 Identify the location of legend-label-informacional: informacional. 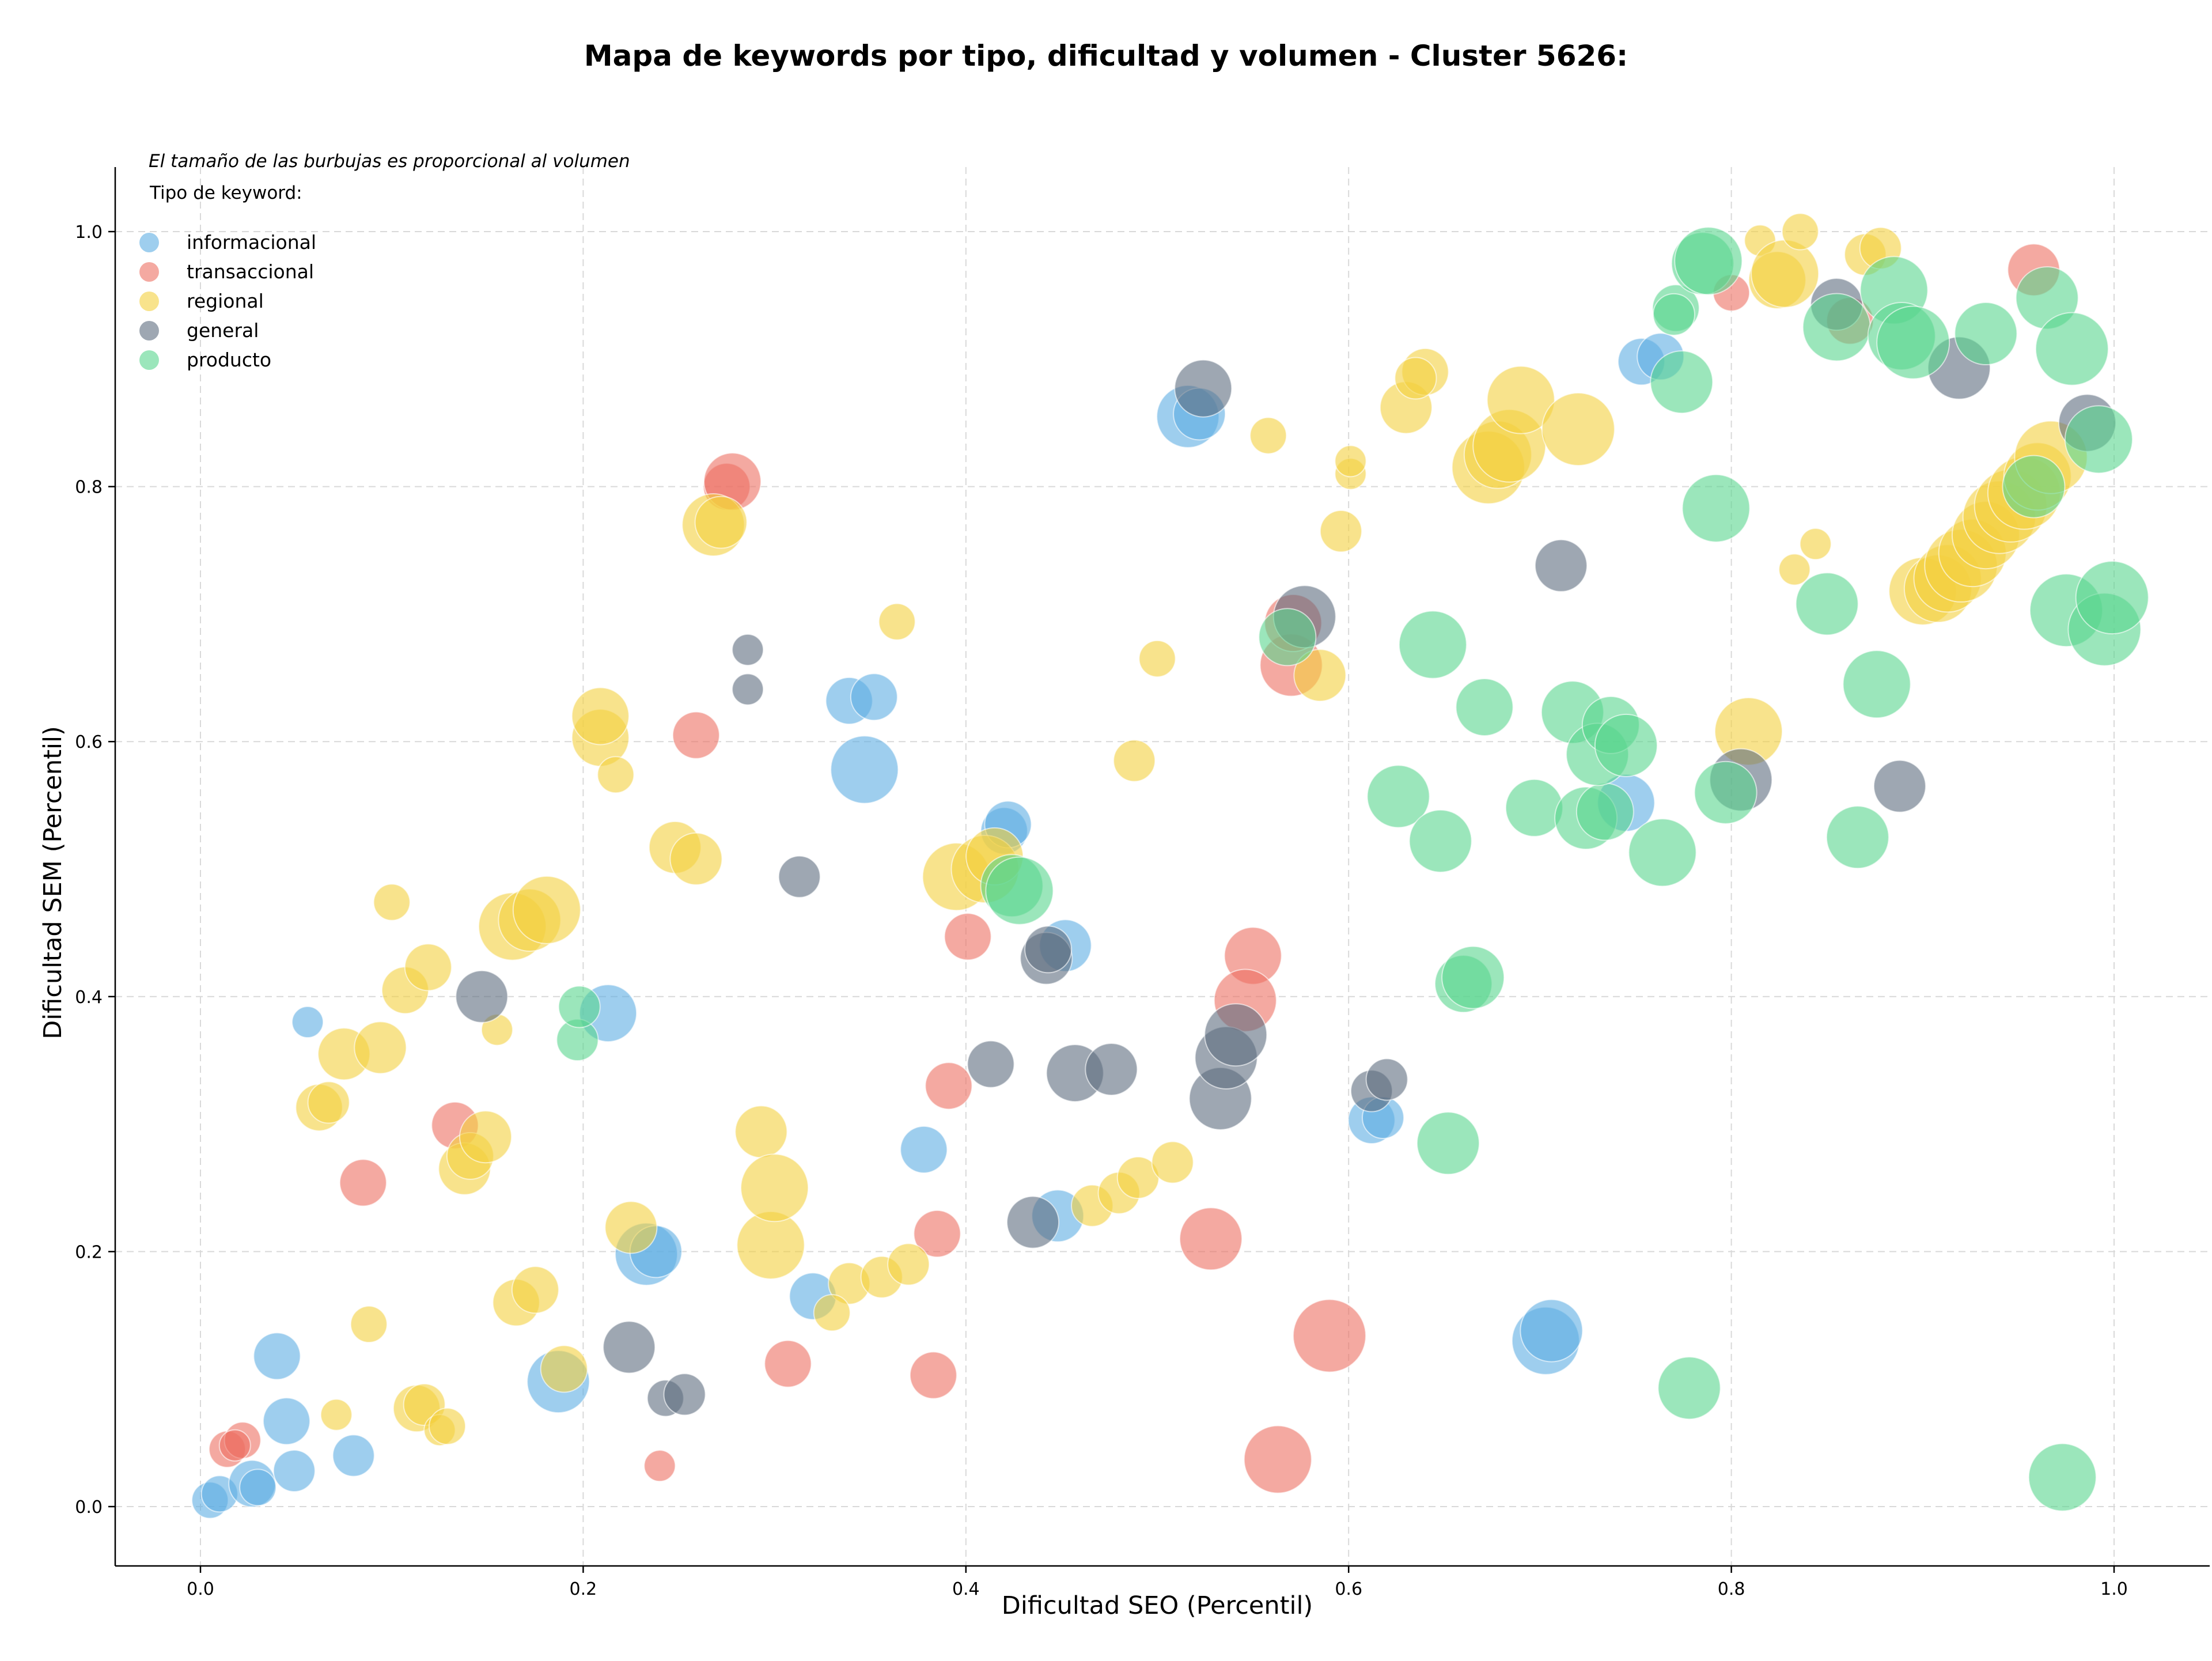
(252, 242).